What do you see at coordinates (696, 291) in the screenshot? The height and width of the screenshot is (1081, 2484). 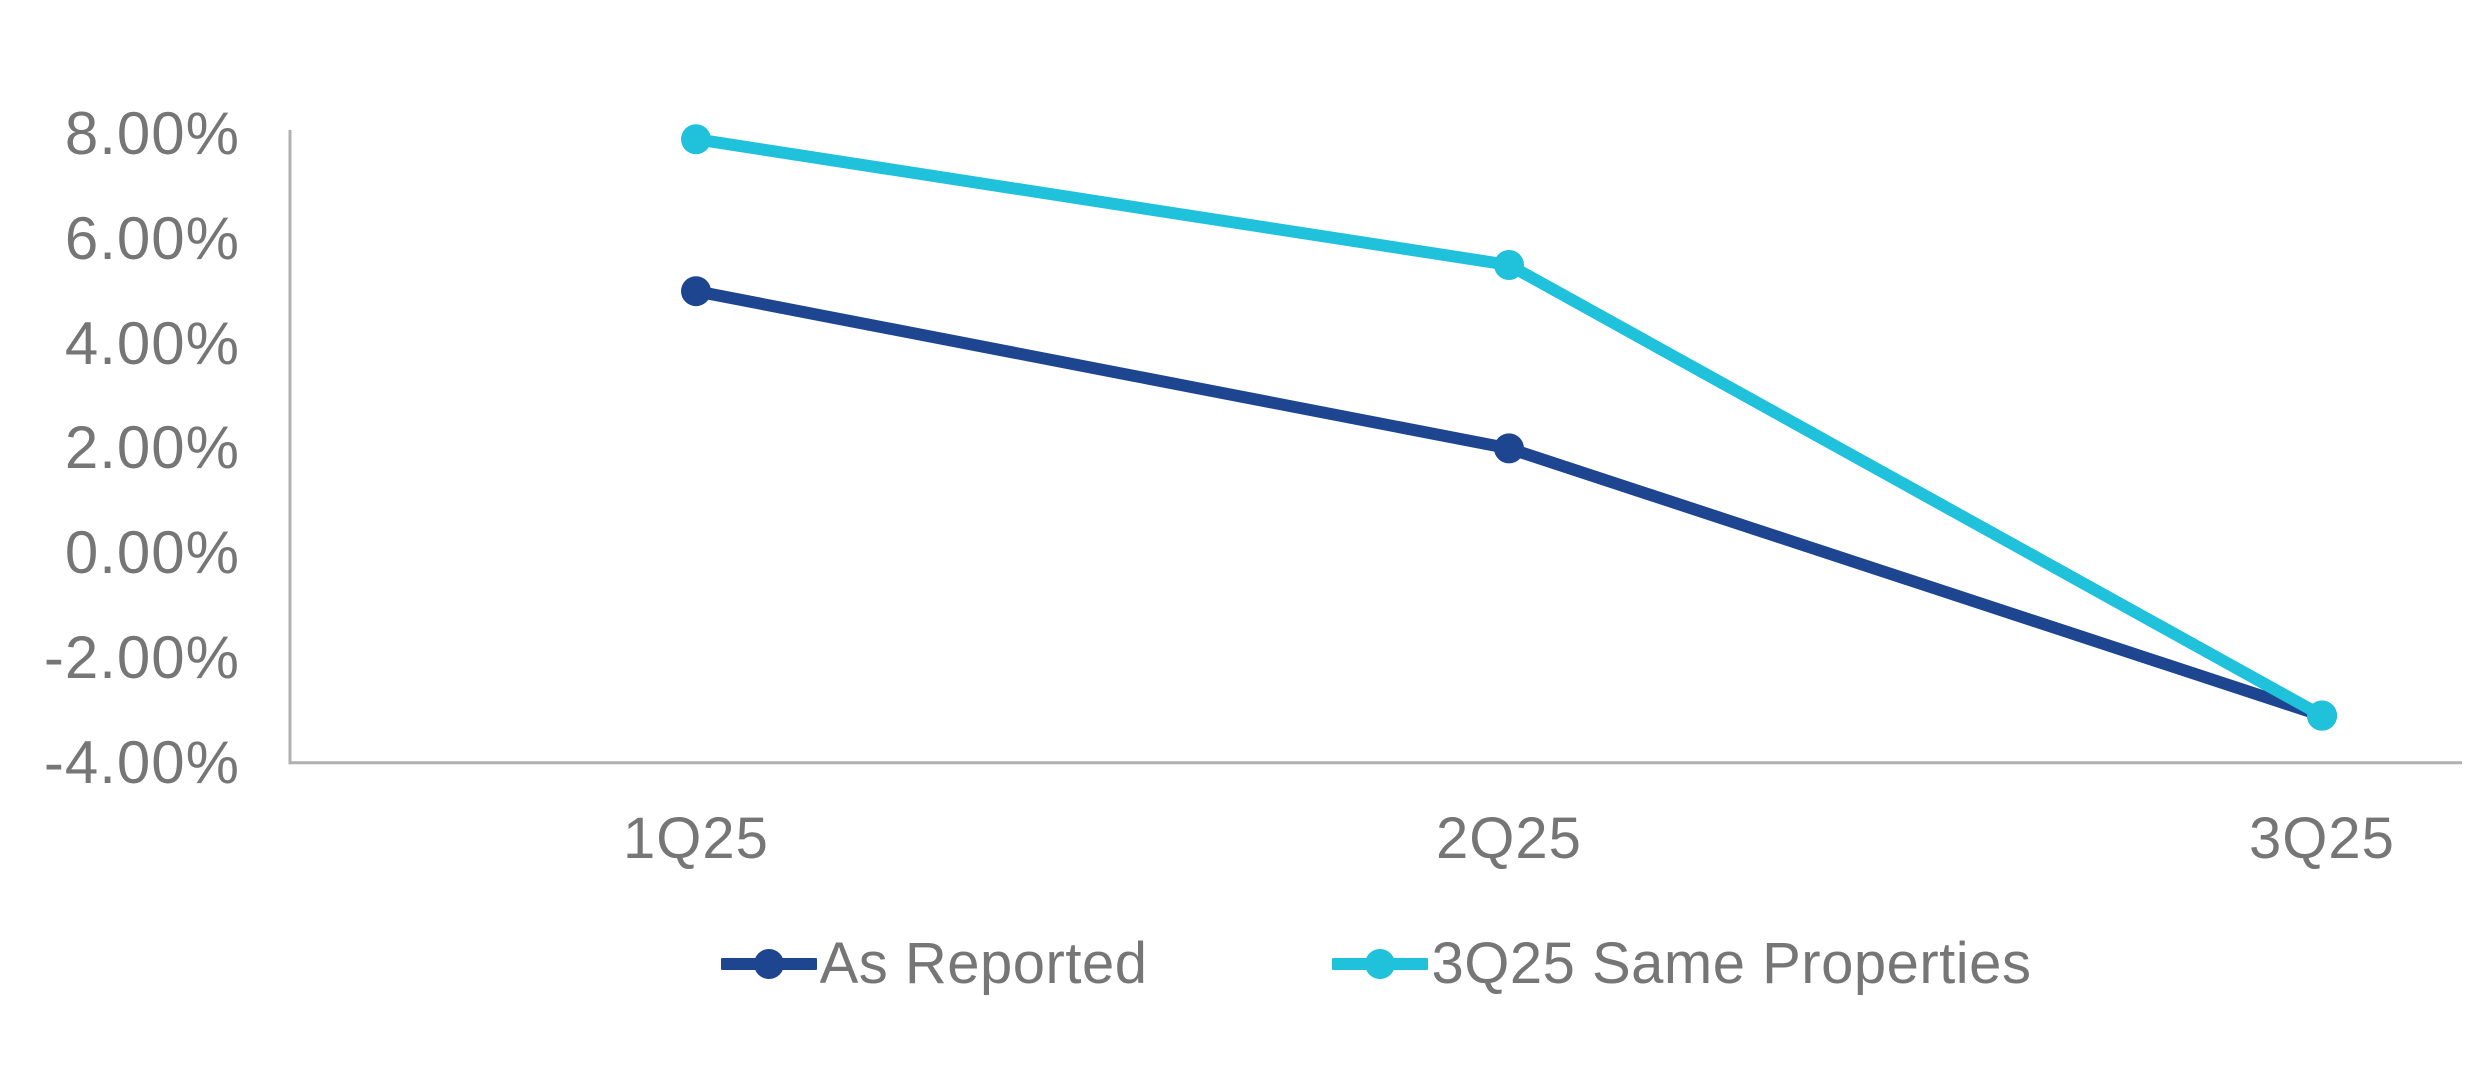 I see `data-point-as-reported-1q25` at bounding box center [696, 291].